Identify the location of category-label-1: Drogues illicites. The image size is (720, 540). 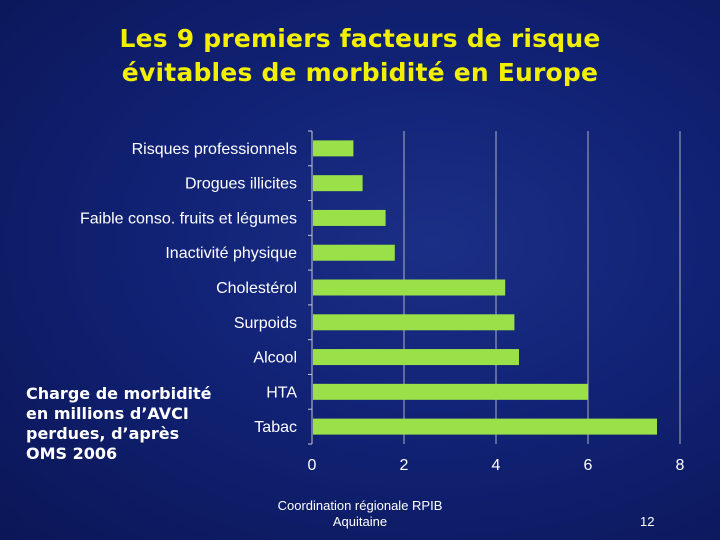
(241, 184).